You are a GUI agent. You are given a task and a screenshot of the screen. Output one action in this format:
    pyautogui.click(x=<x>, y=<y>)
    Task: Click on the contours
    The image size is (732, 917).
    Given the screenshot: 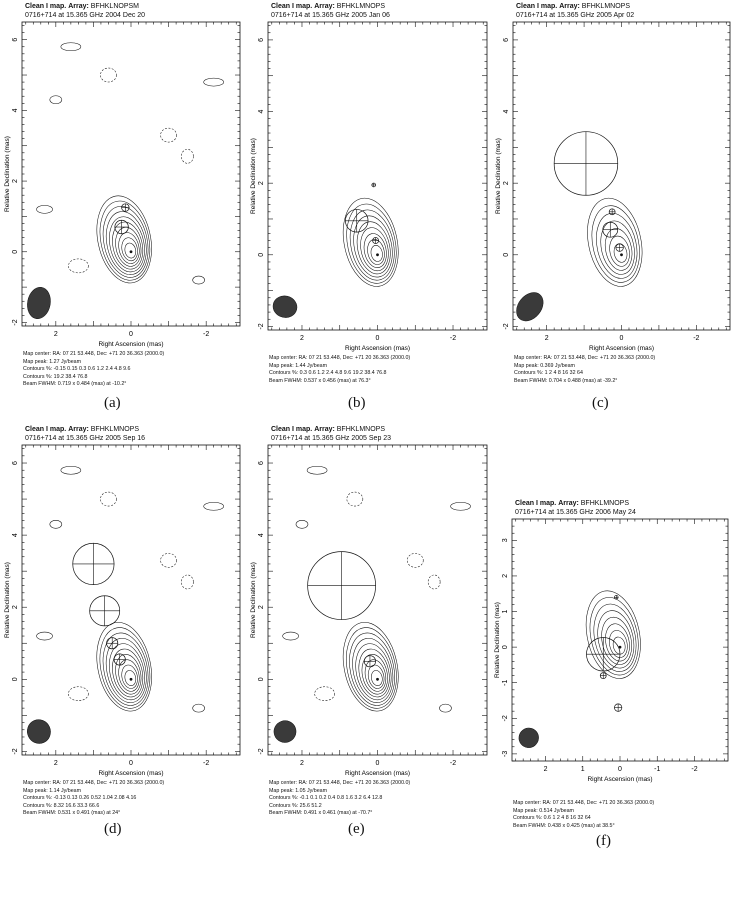 What is the action you would take?
    pyautogui.click(x=598, y=209)
    